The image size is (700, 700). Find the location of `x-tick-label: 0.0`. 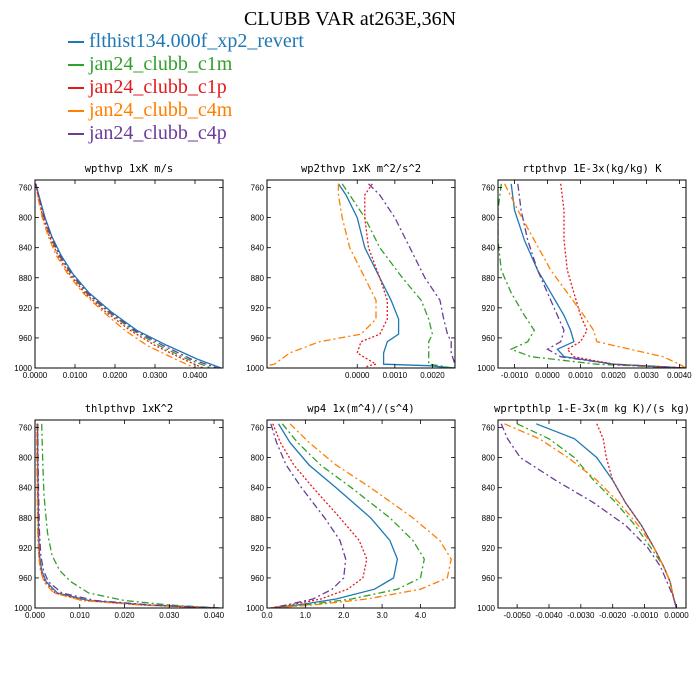

x-tick-label: 0.0 is located at coordinates (267, 615).